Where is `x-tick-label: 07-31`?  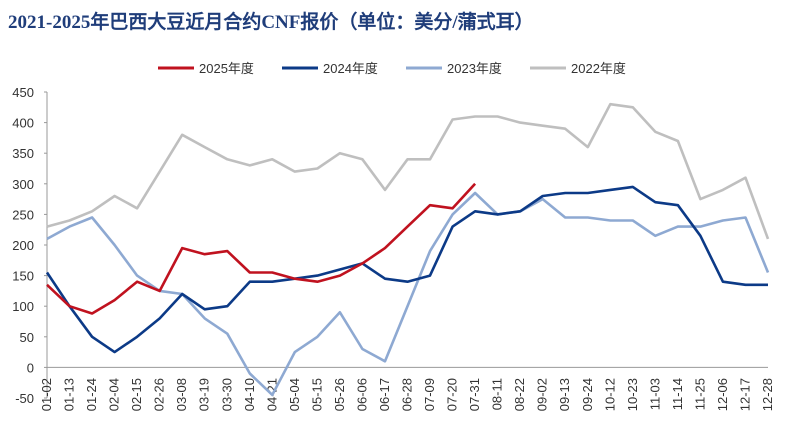 x-tick-label: 07-31 is located at coordinates (474, 394).